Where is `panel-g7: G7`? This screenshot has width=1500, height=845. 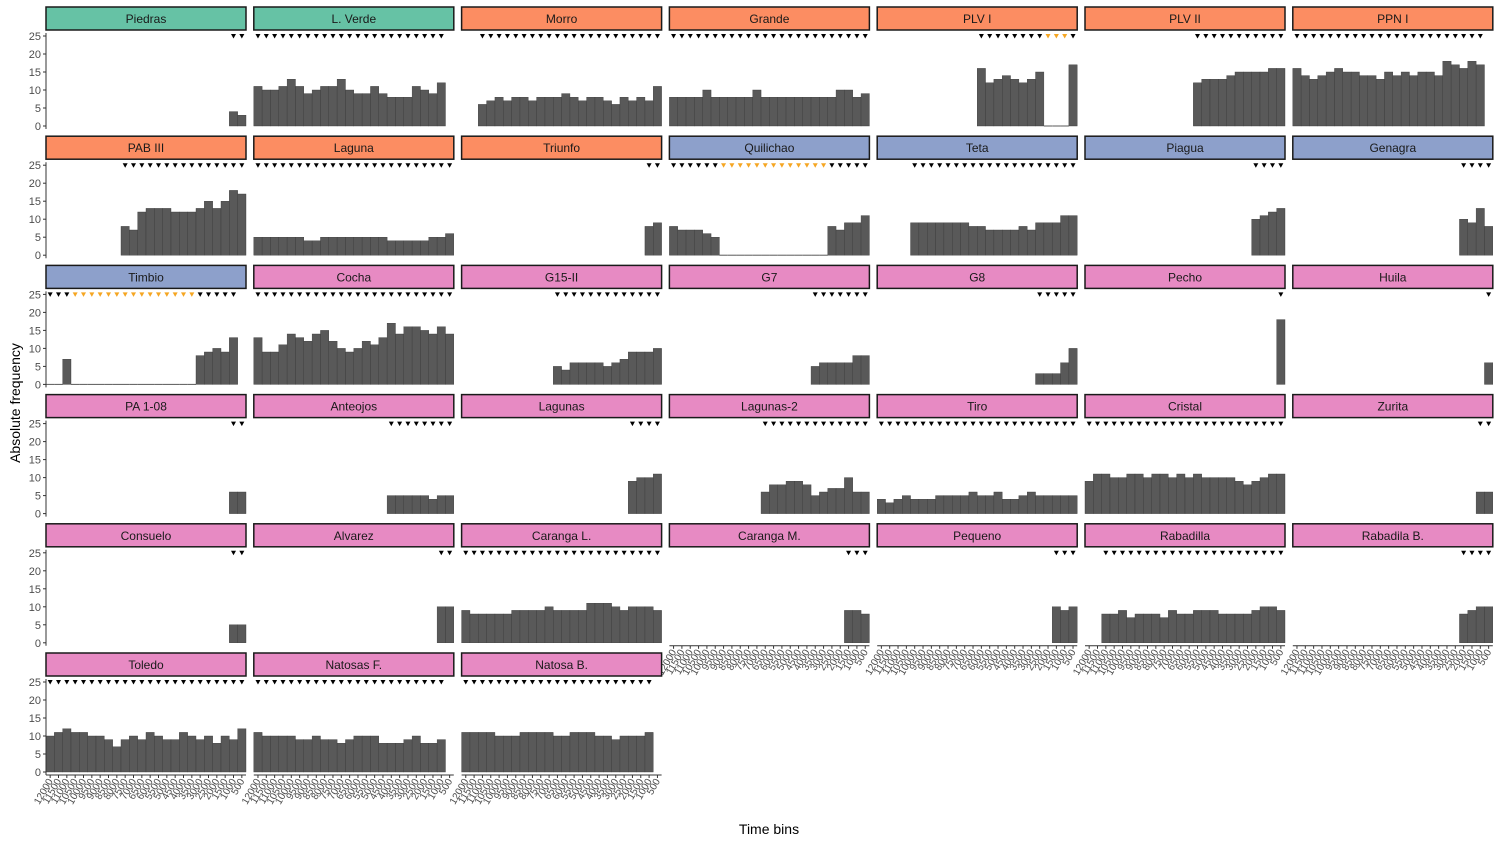 panel-g7: G7 is located at coordinates (769, 324).